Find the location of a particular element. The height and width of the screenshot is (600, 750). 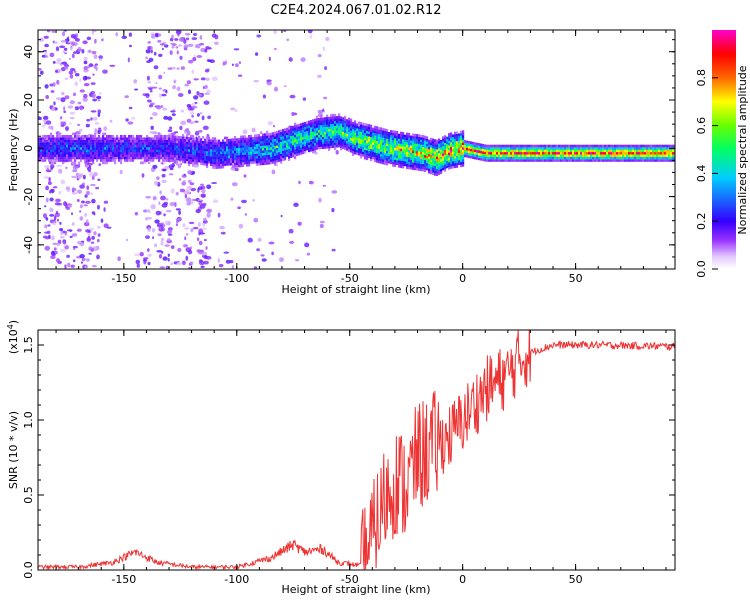

y-tick-label: 40 is located at coordinates (28, 52).